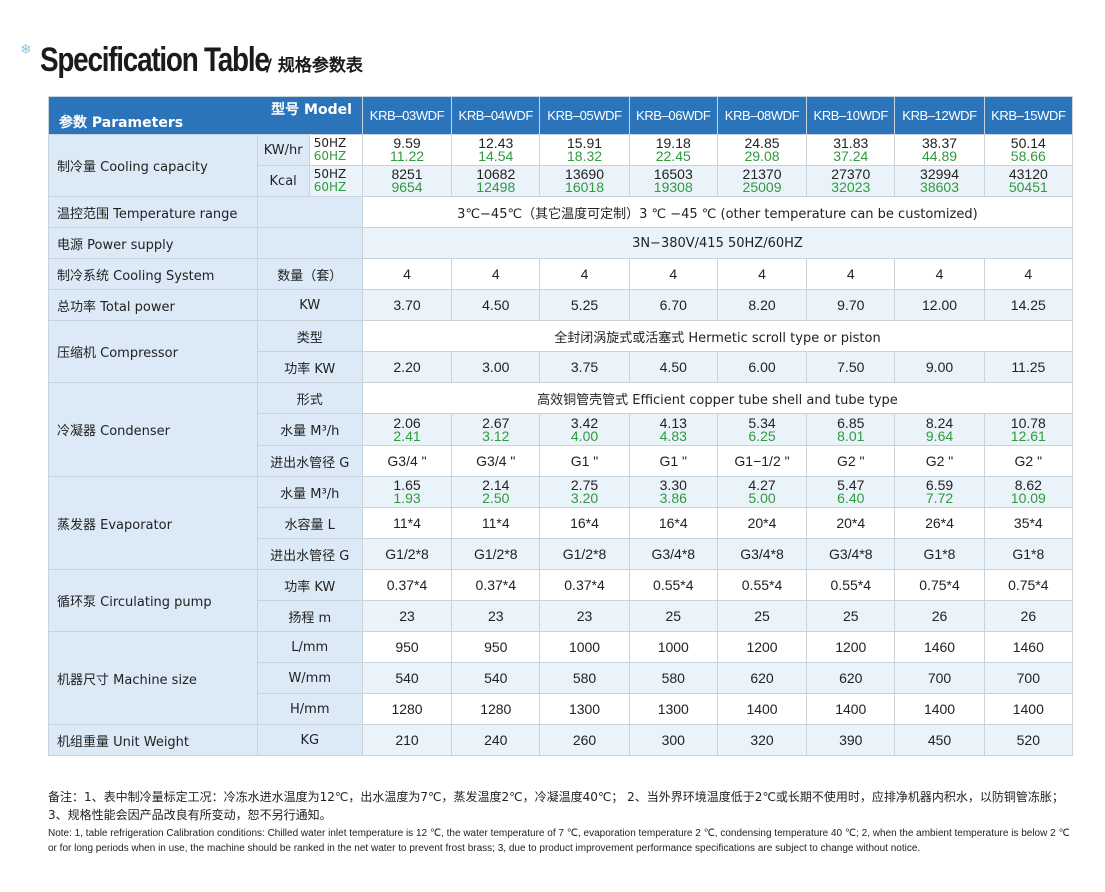  Describe the element at coordinates (154, 60) in the screenshot. I see `page-title: Specification Table` at that location.